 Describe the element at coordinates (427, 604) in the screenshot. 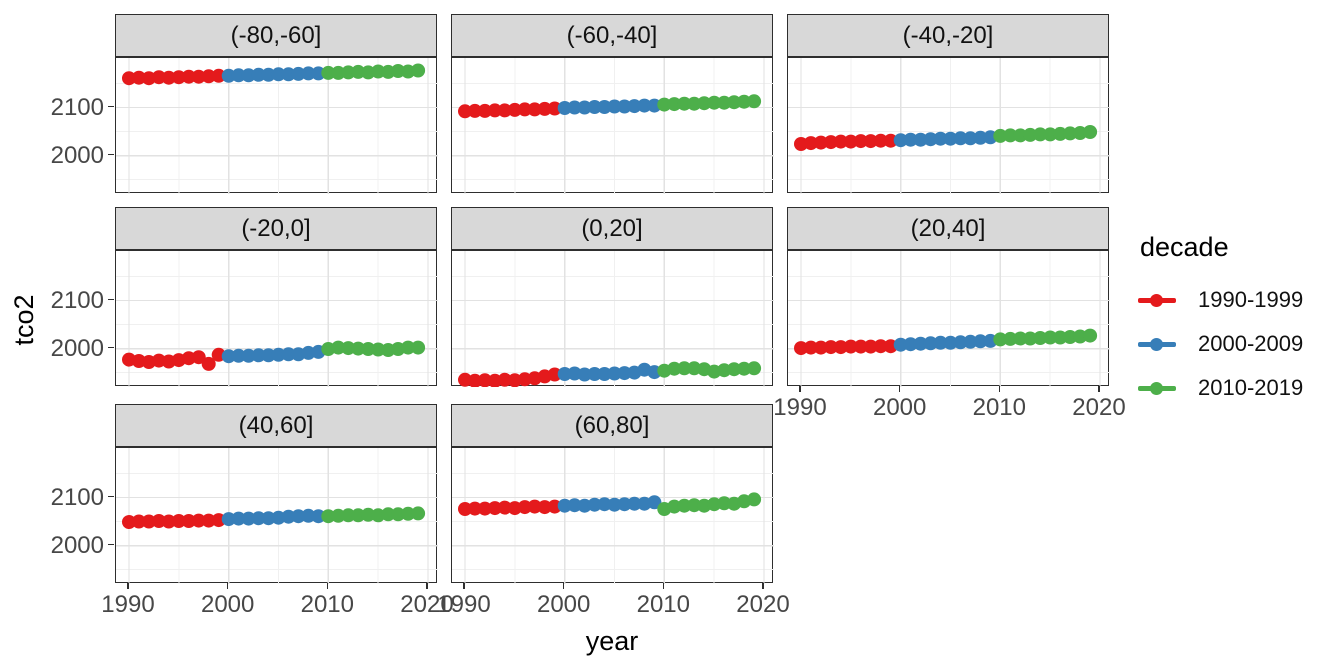

I see `x-tick-label: 2020` at that location.